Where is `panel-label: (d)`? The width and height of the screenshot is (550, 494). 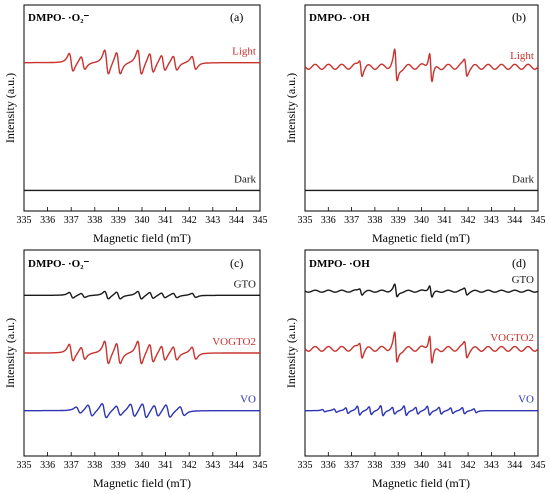
panel-label: (d) is located at coordinates (519, 263).